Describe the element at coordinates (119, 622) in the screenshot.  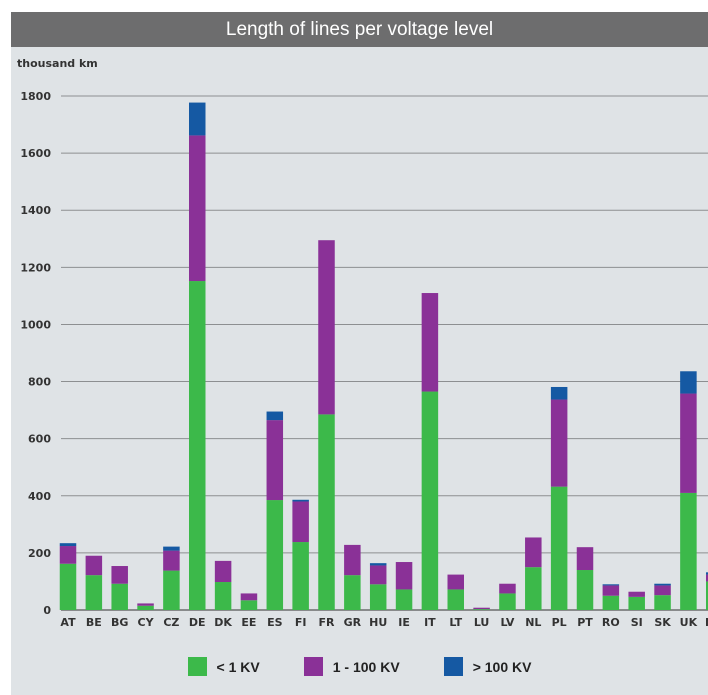
I see `x-tick-label: BG` at that location.